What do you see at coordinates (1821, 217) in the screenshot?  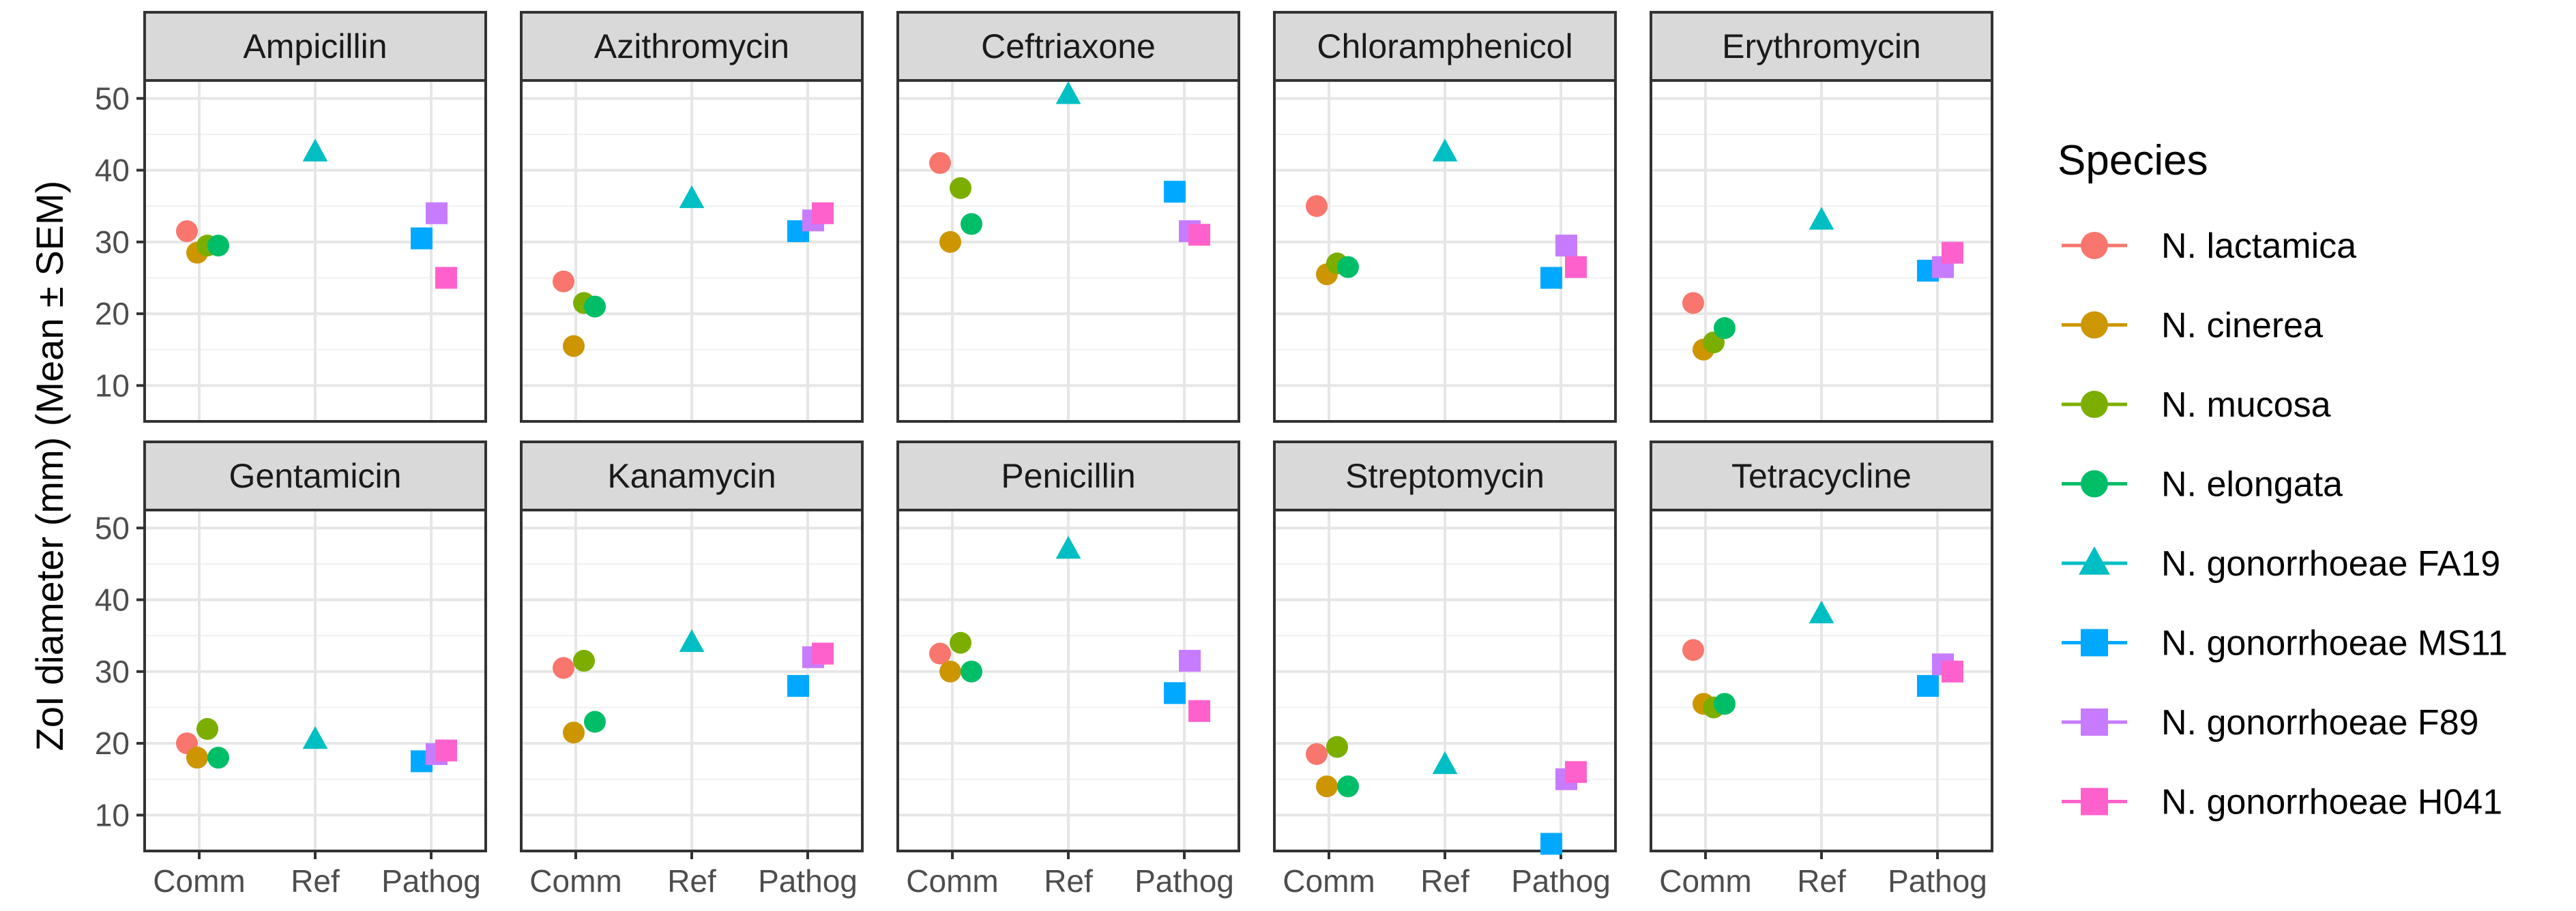 I see `panel-erythromycin: Erythromycin` at bounding box center [1821, 217].